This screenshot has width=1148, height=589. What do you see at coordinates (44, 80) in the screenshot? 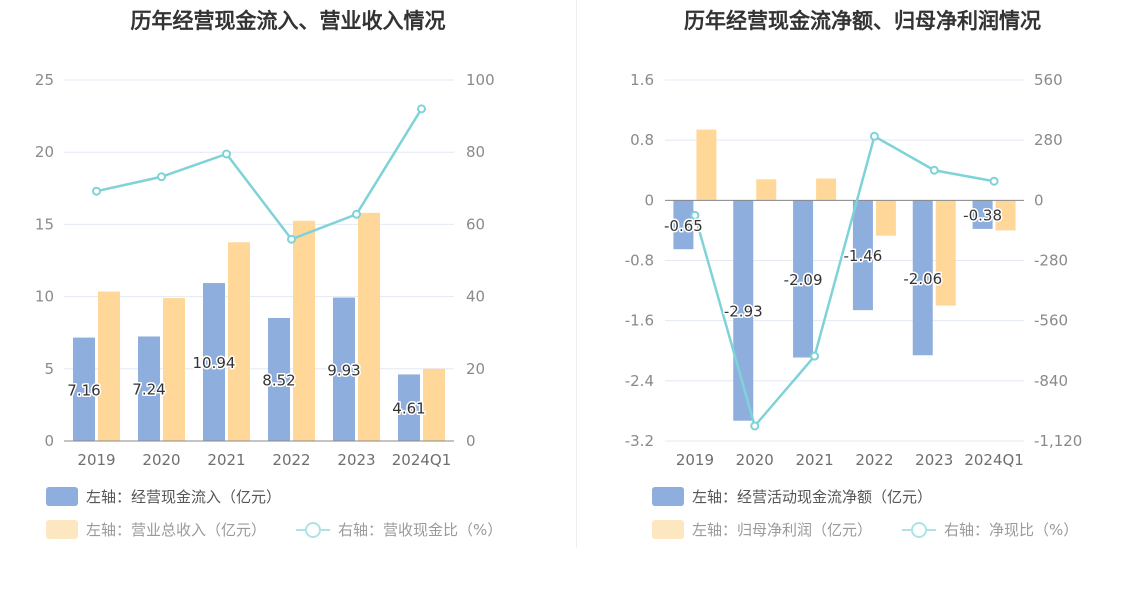
I see `left-axis-tick-label: 25` at bounding box center [44, 80].